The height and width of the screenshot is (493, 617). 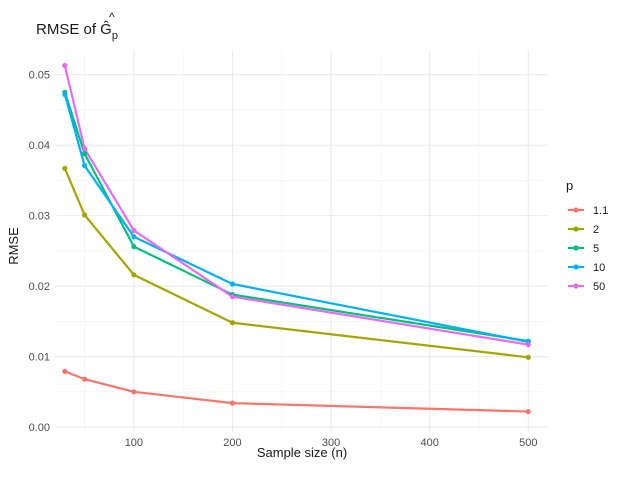 I want to click on legend-title: p, so click(x=569, y=185).